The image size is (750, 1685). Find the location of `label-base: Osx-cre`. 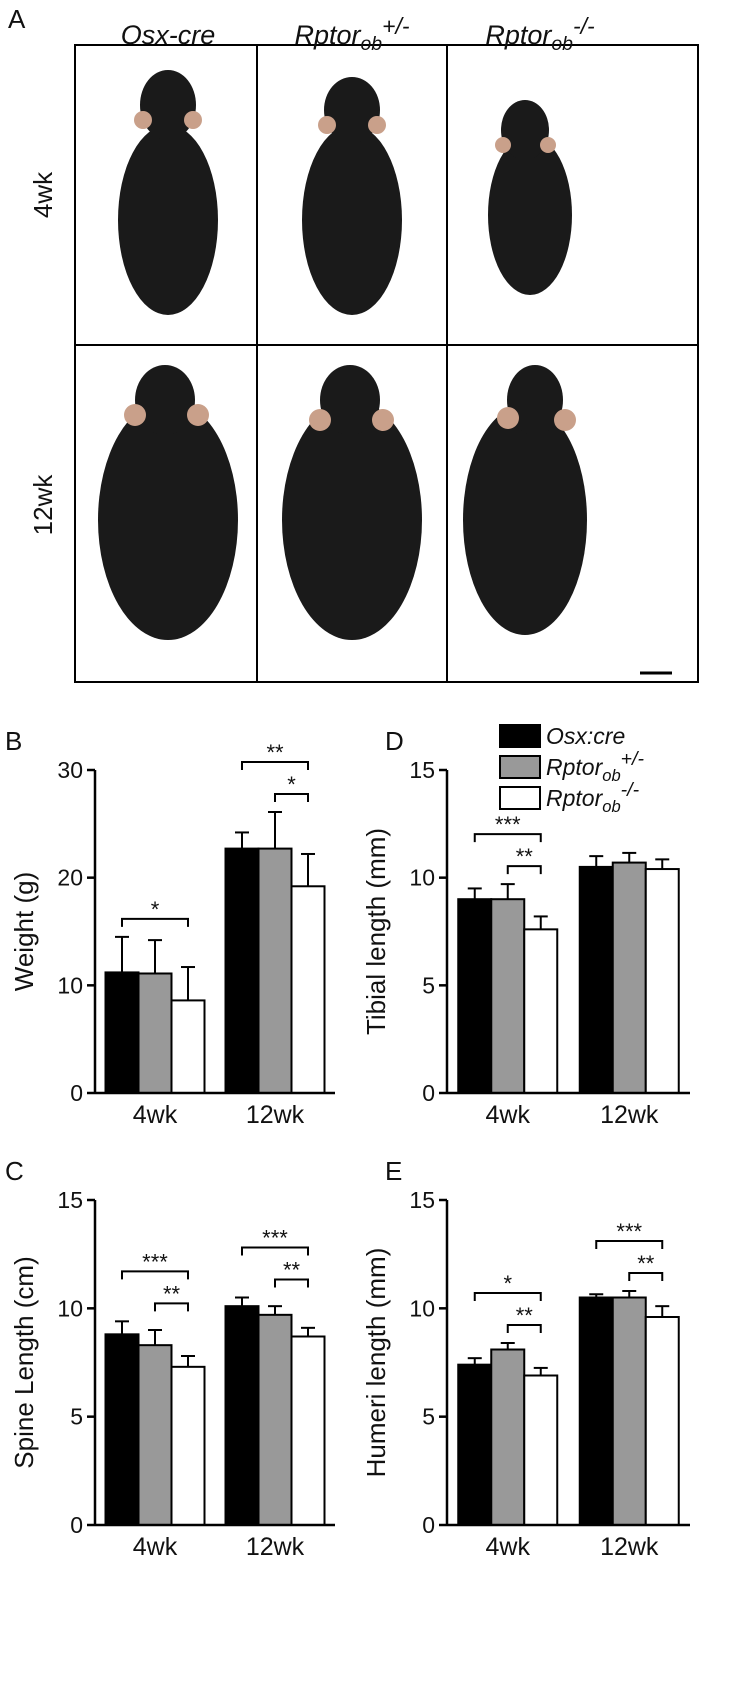

label-base: Osx-cre is located at coordinates (168, 35).